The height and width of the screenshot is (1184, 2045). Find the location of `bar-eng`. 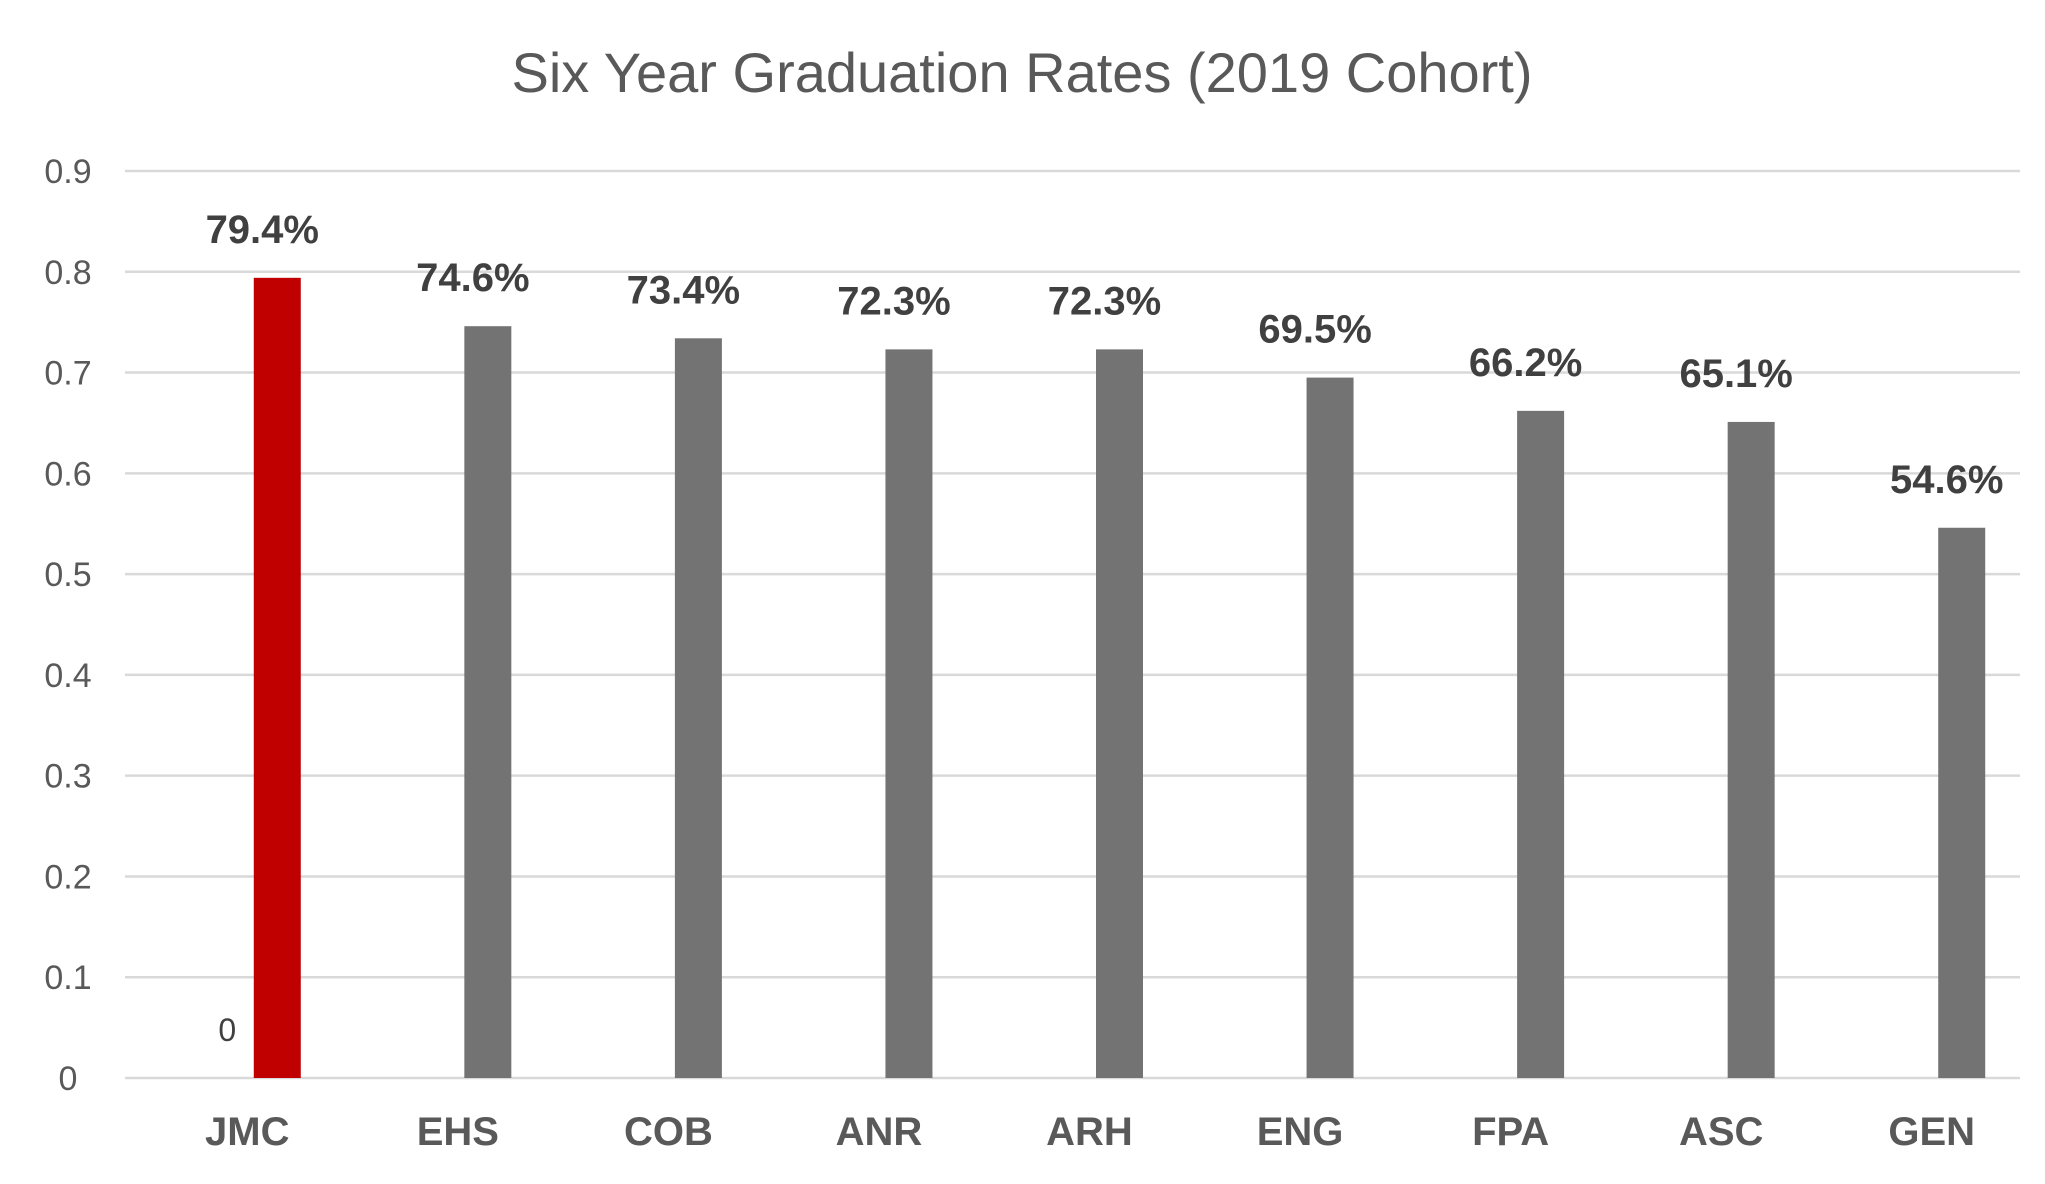

bar-eng is located at coordinates (1330, 727).